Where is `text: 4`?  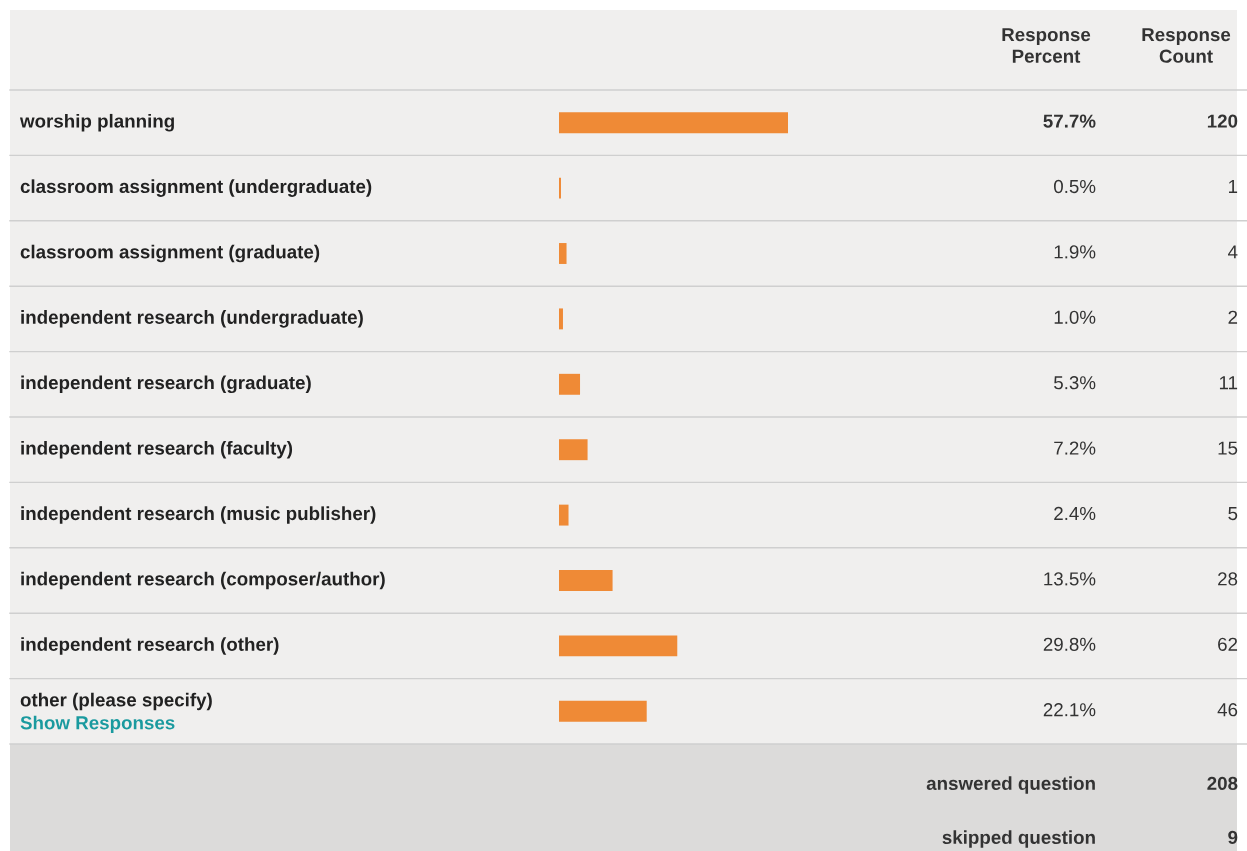
text: 4 is located at coordinates (1233, 252).